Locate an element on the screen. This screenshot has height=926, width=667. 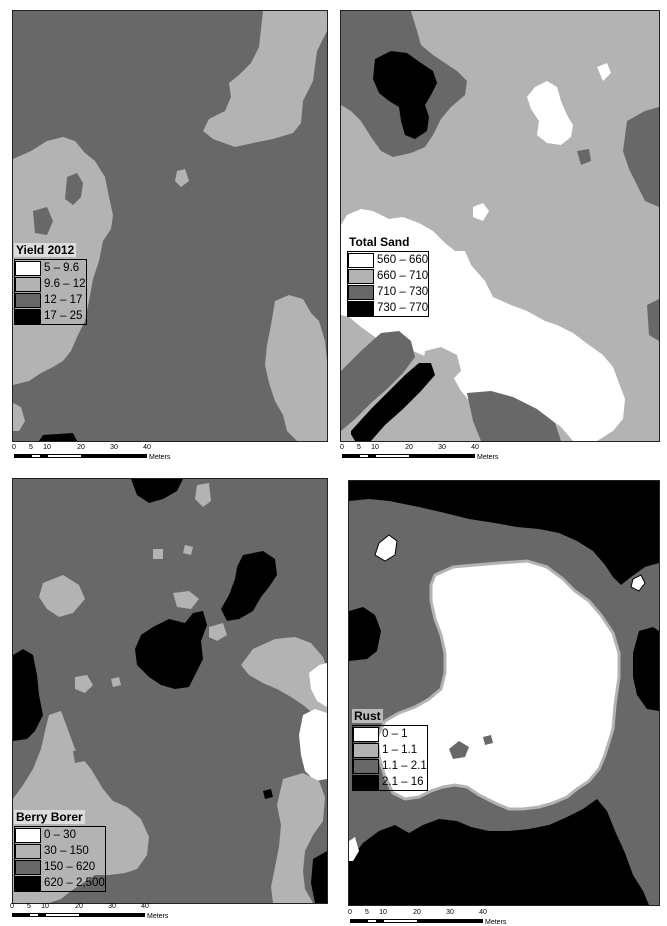
legend-label: 17 – 25 is located at coordinates (63, 316).